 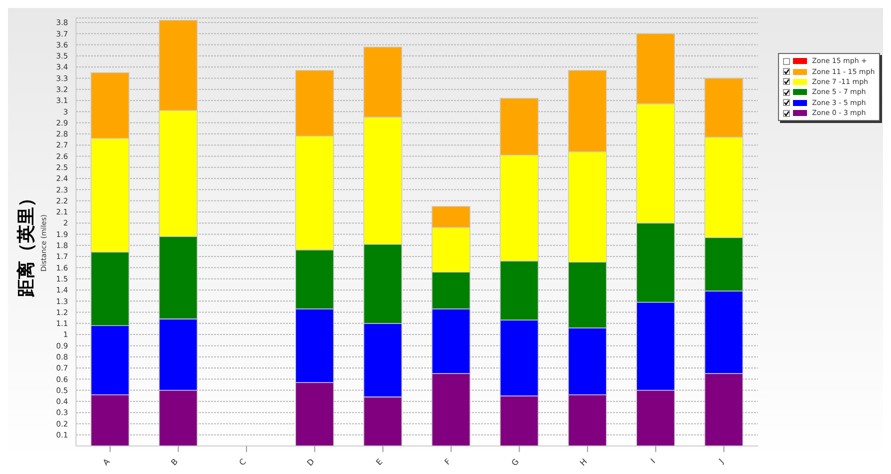 I want to click on x-tick-label: B, so click(x=174, y=462).